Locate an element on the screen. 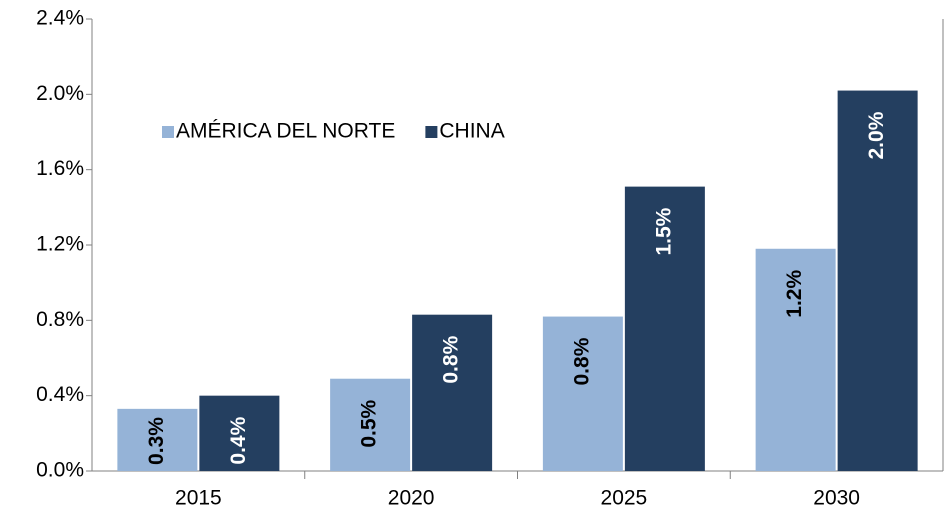 The height and width of the screenshot is (518, 945). value-label: 1.2% is located at coordinates (794, 294).